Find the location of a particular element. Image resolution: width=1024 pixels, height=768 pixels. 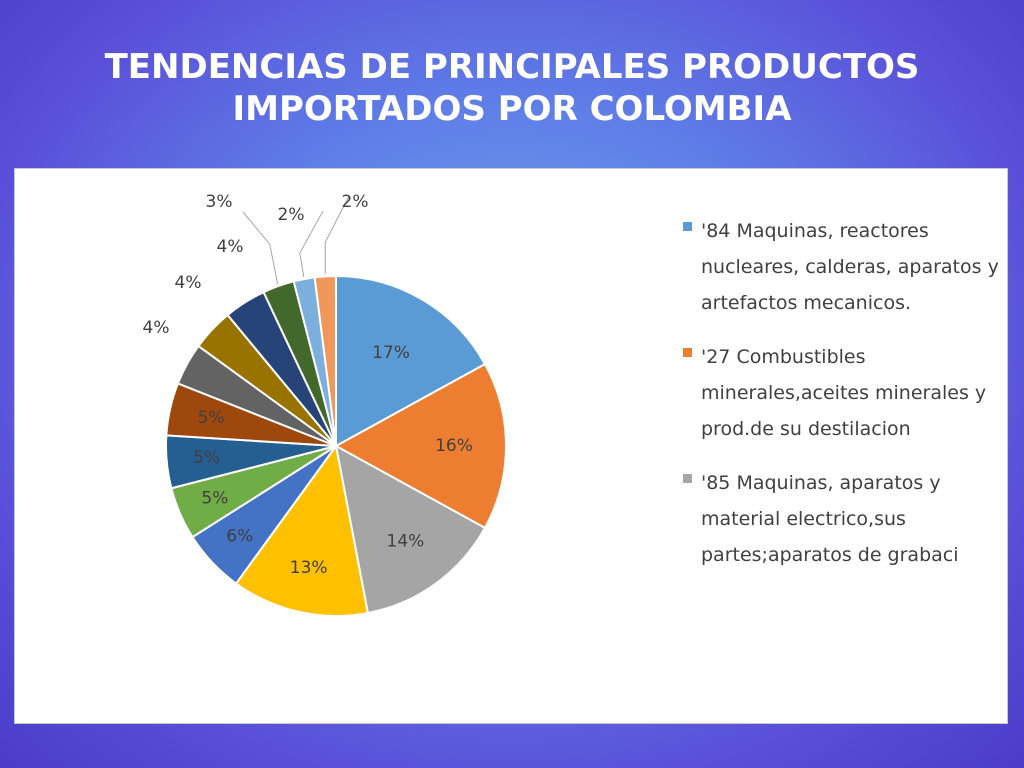

slide-title-line-1: TENDENCIAS DE PRINCIPALES PRODUCTOS is located at coordinates (512, 67).